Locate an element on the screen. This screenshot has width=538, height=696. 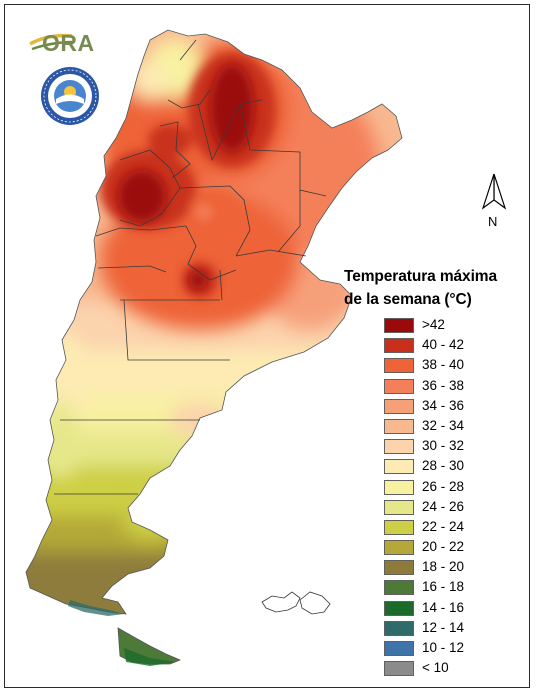
tierra-del-fuego-south is located at coordinates (150, 657).